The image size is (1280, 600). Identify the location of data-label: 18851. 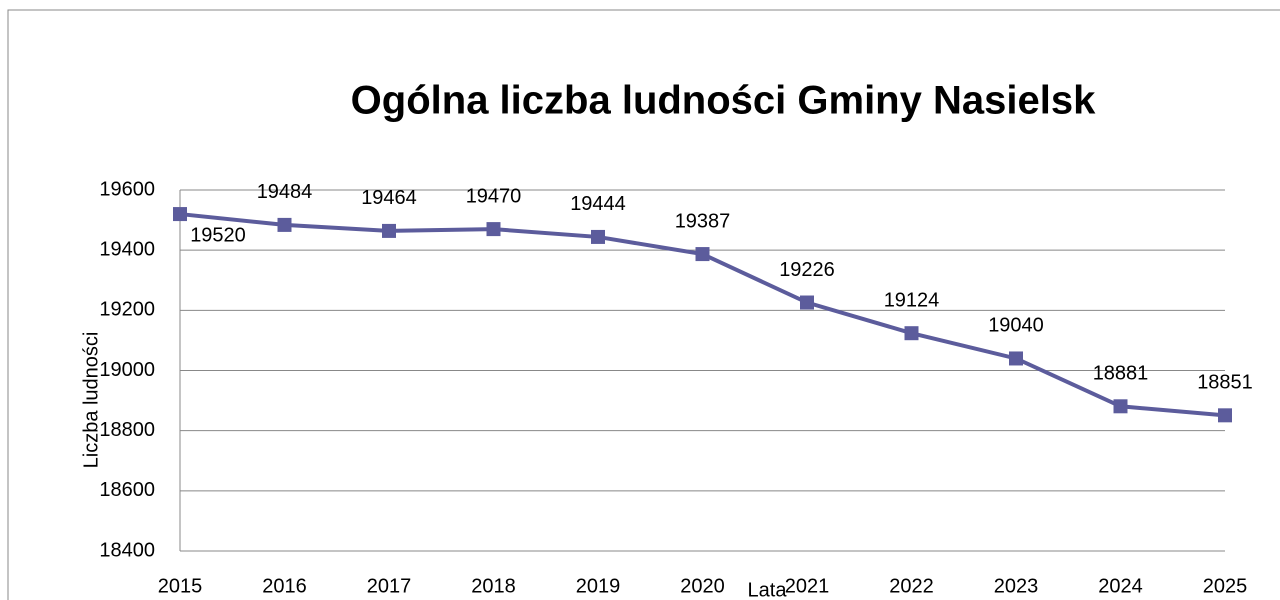
(1225, 383).